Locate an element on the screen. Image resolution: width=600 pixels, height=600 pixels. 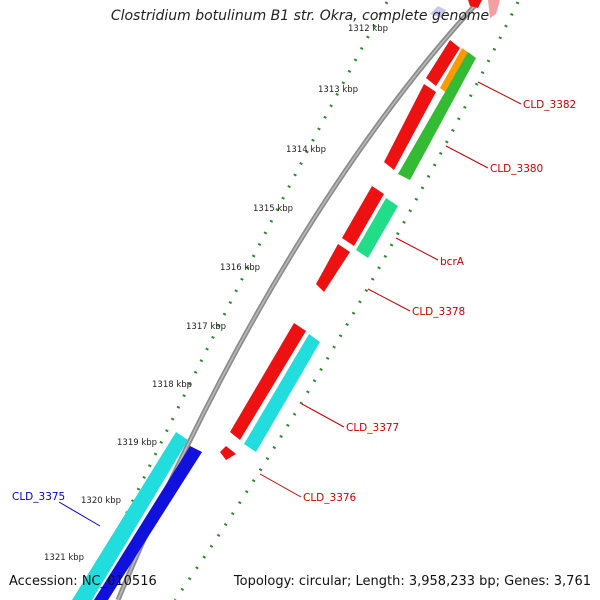
tick-label: 1314 kbp is located at coordinates (306, 150).